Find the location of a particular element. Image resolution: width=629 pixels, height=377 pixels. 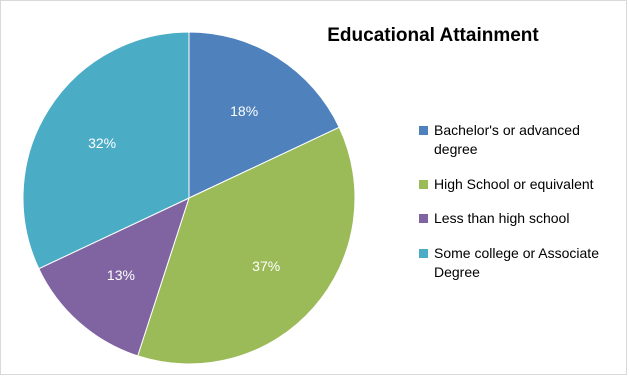

chart-title: Educational Attainment is located at coordinates (433, 35).